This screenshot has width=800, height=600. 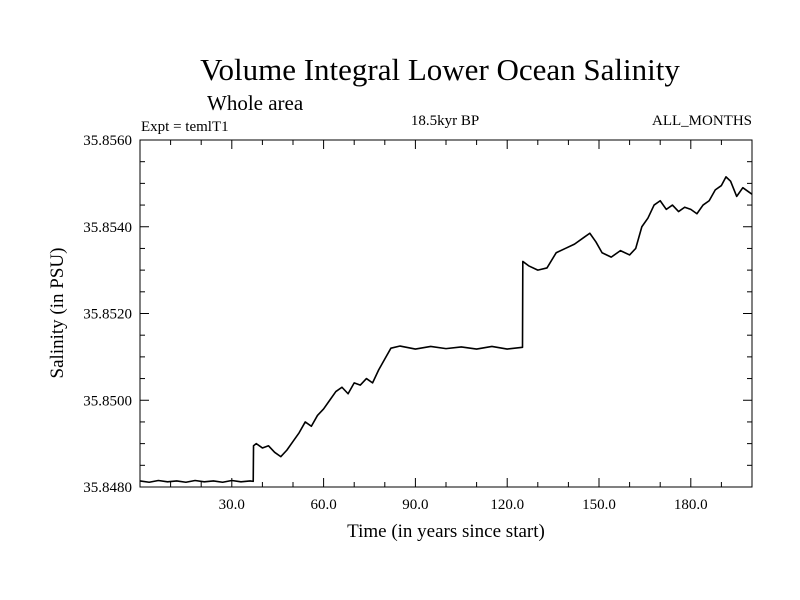 What do you see at coordinates (446, 531) in the screenshot?
I see `x-axis-label: Time (in years since start)` at bounding box center [446, 531].